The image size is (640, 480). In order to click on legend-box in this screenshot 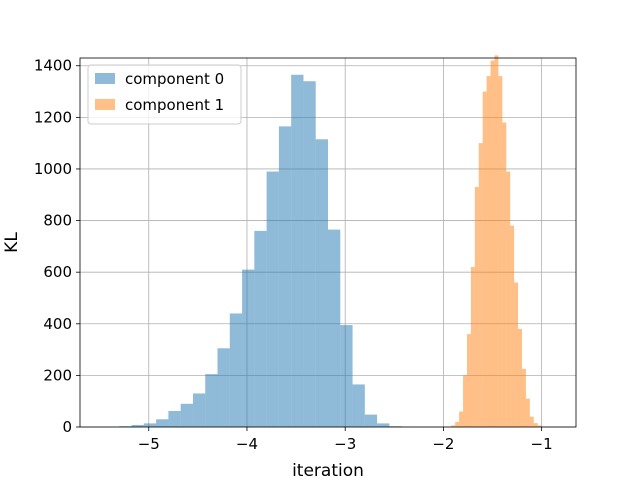, I will do `click(164, 94)`.